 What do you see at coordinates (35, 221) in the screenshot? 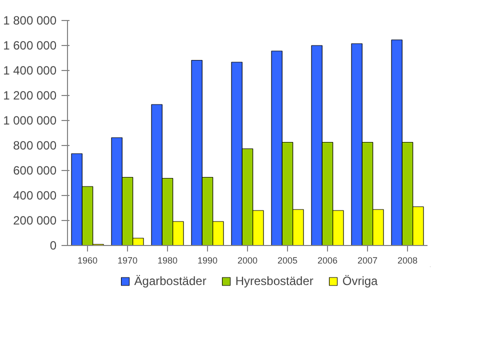
I see `y-tick-label: 200 000` at bounding box center [35, 221].